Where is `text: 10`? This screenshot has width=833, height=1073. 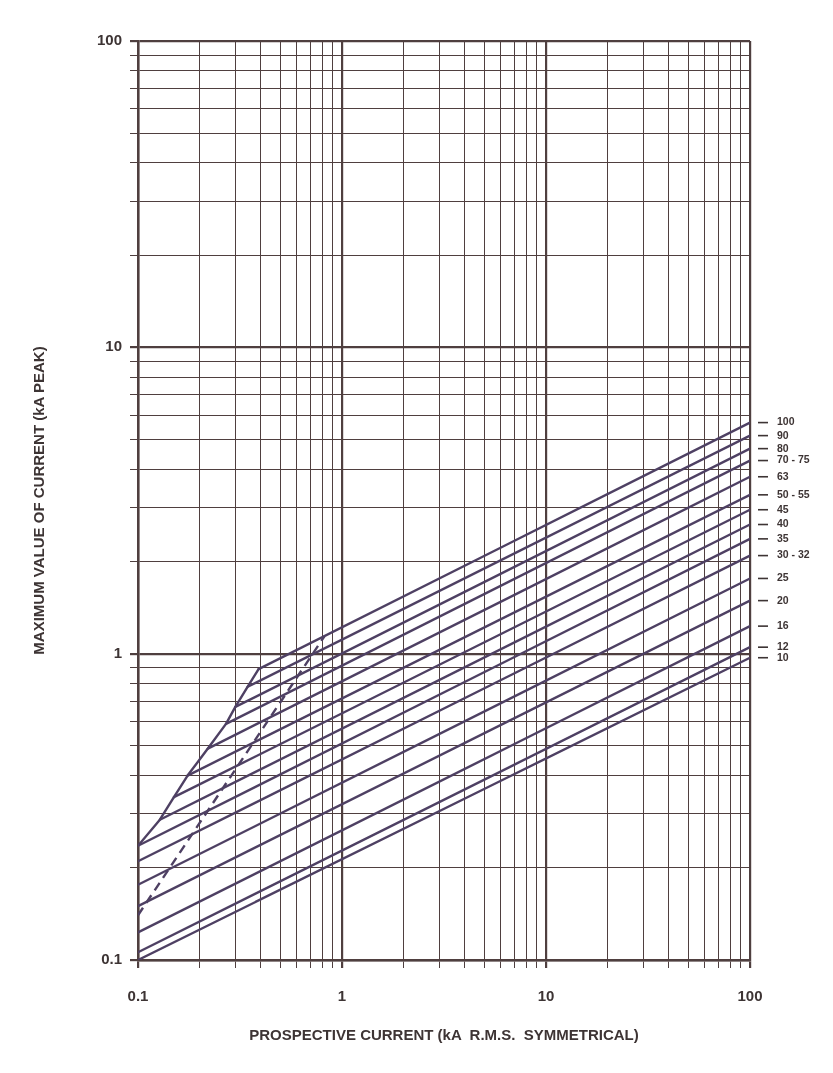
text: 10 is located at coordinates (783, 656).